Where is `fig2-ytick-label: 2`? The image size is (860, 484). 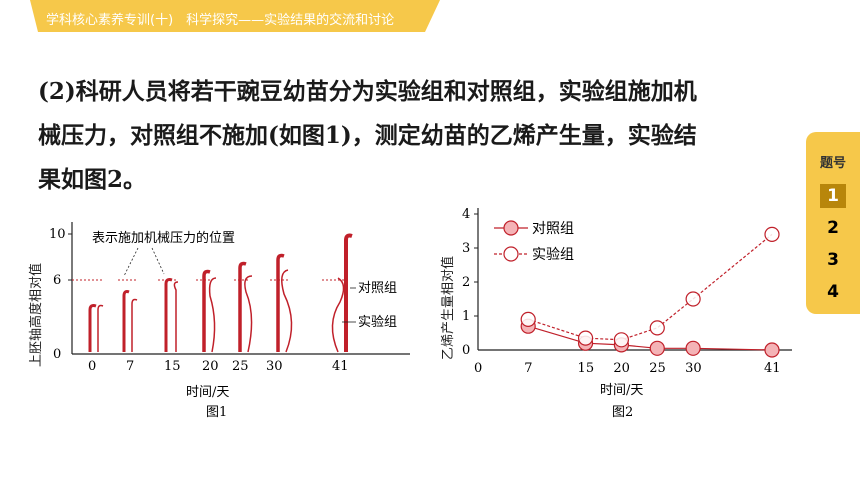 fig2-ytick-label: 2 is located at coordinates (466, 282).